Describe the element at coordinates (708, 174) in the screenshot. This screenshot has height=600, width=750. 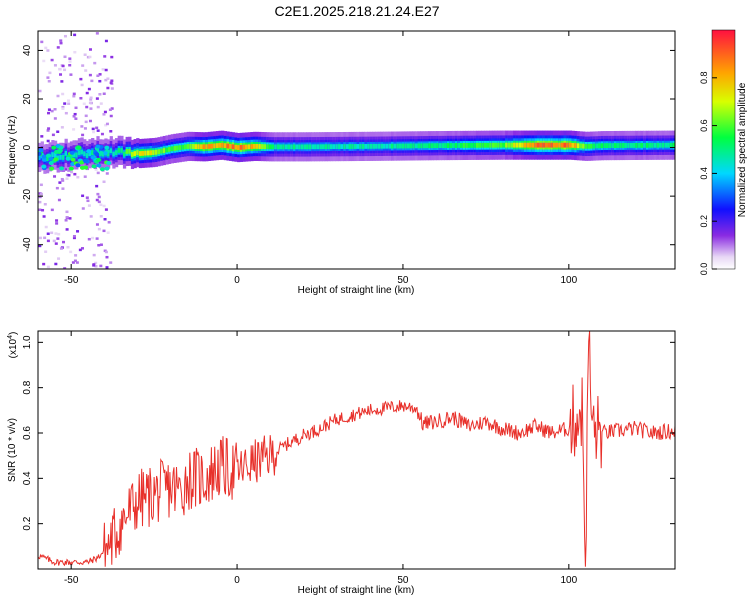
I see `colorbar-ticks: 0.0 0.2 0.4 0.6 0.8` at that location.